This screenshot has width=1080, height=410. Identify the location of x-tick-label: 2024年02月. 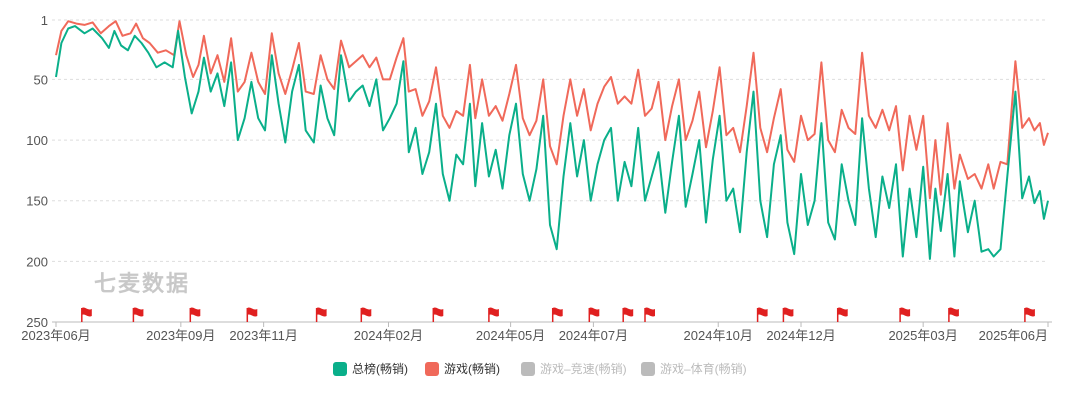
(388, 335).